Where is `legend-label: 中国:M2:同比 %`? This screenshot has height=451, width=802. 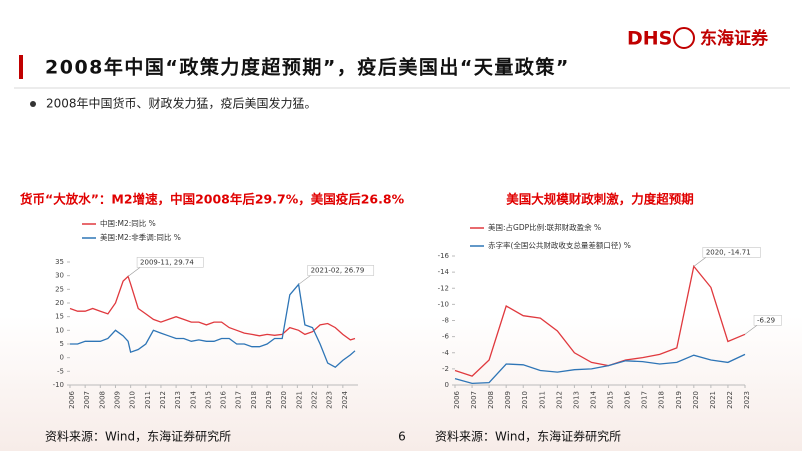 legend-label: 中国:M2:同比 % is located at coordinates (128, 223).